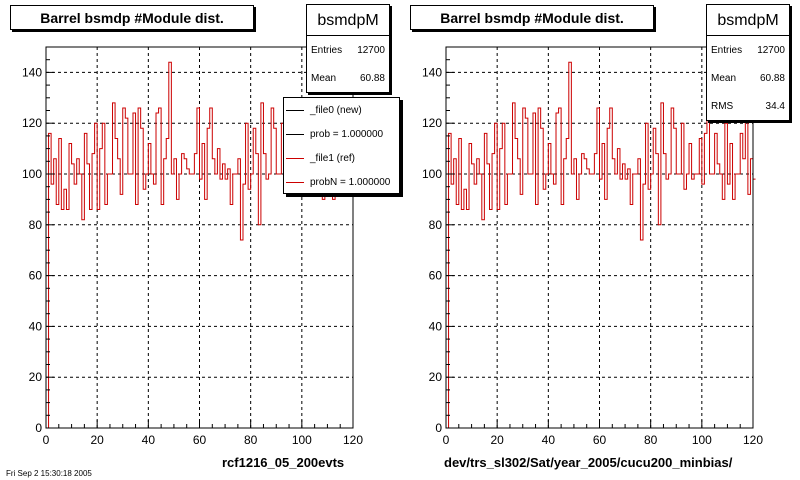 Image resolution: width=800 pixels, height=480 pixels. What do you see at coordinates (348, 78) in the screenshot?
I see `stats-row-mean-left: Mean 60.88` at bounding box center [348, 78].